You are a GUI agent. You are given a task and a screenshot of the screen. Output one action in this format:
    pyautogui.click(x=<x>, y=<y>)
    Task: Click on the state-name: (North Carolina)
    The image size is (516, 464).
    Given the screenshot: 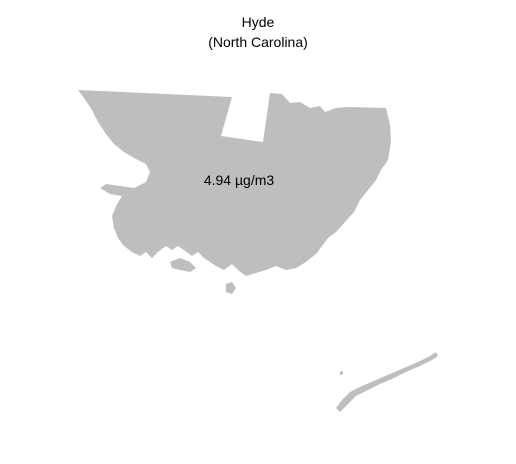 What is the action you would take?
    pyautogui.click(x=258, y=42)
    